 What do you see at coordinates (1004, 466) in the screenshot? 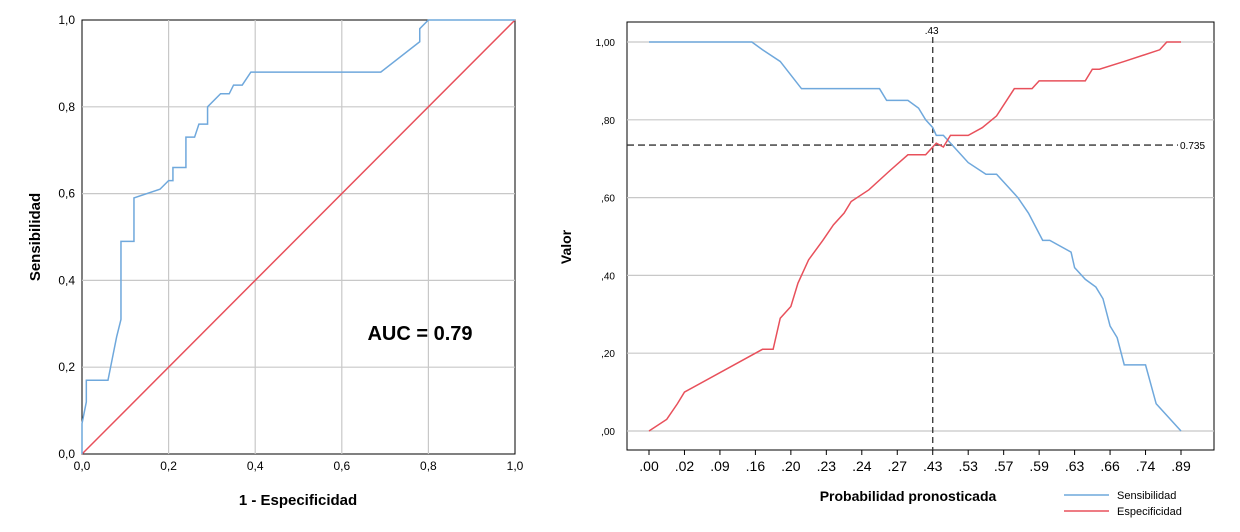
I see `ss-x-tick-label: .57` at bounding box center [1004, 466].